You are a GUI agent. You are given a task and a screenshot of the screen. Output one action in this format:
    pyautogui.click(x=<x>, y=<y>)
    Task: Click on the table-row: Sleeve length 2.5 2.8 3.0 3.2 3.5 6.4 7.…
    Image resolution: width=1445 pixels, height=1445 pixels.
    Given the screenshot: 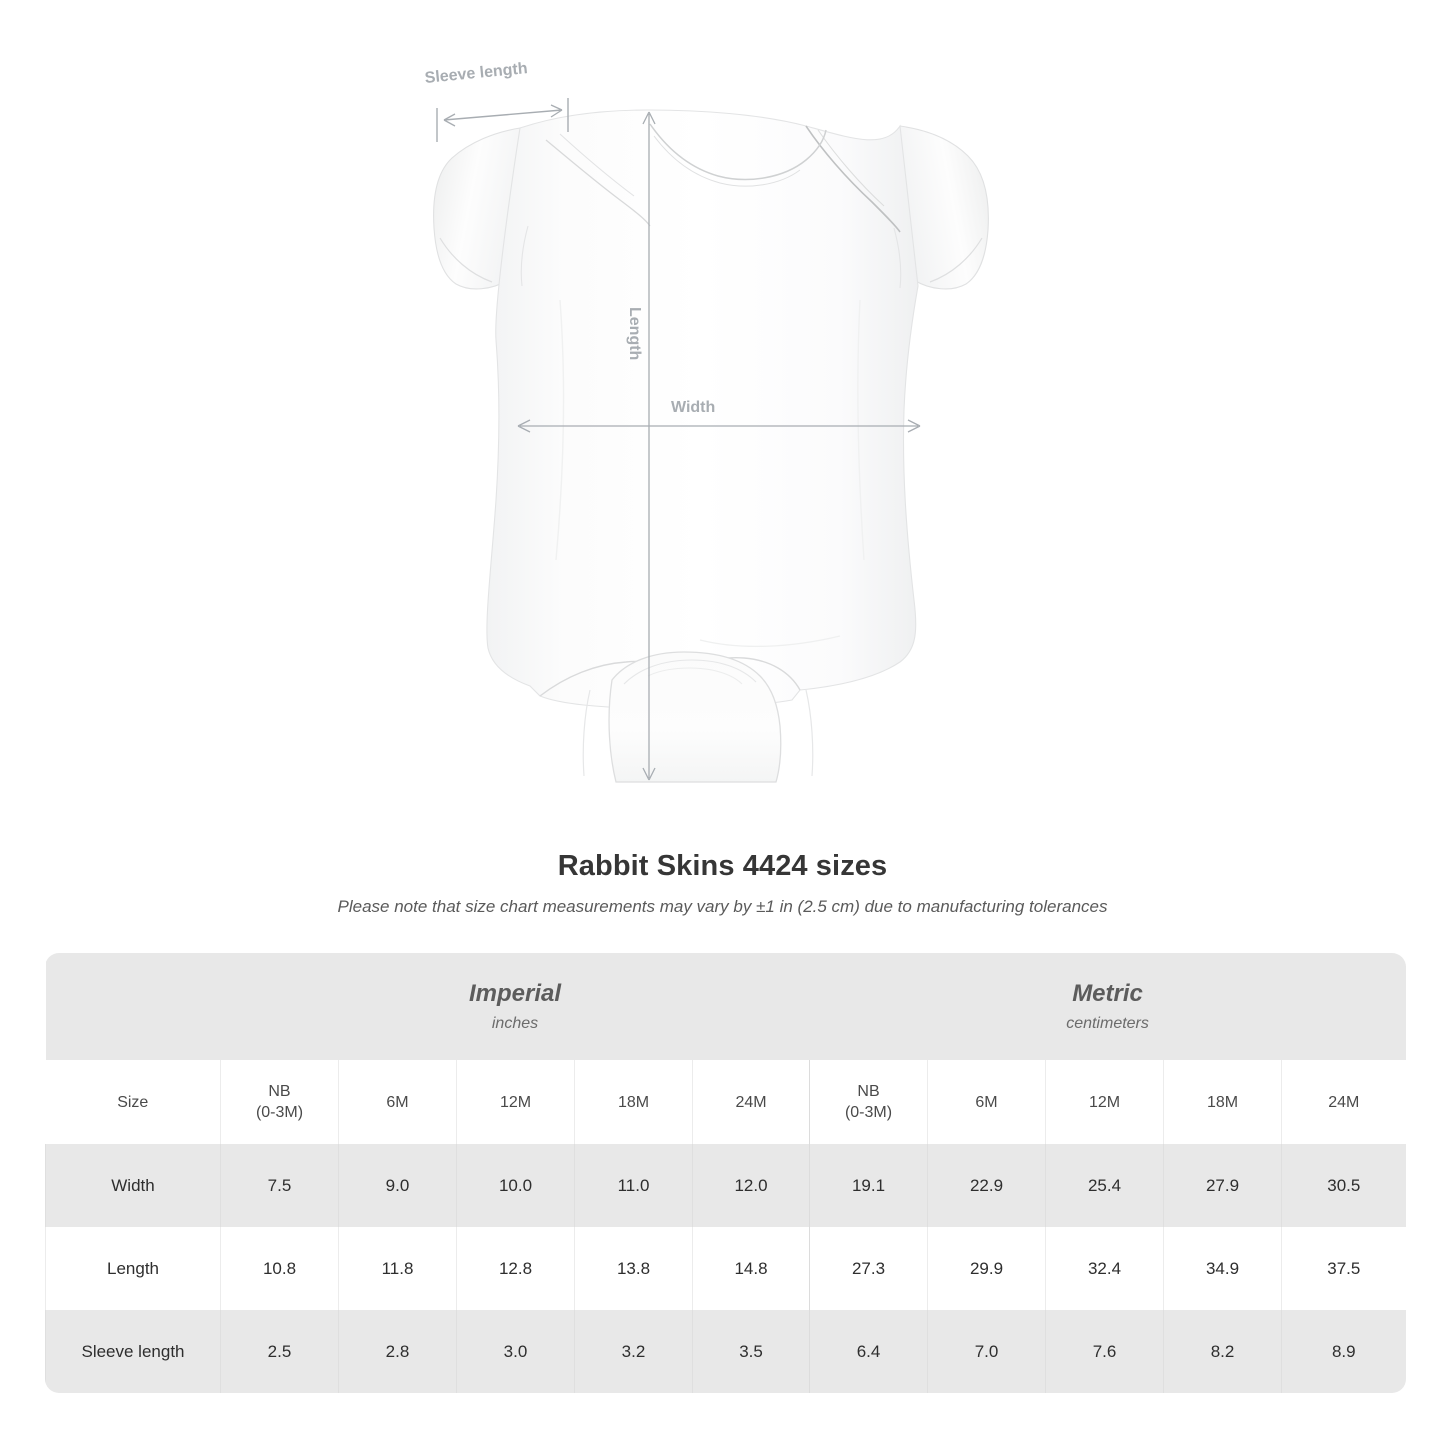 What is the action you would take?
    pyautogui.click(x=725, y=1351)
    